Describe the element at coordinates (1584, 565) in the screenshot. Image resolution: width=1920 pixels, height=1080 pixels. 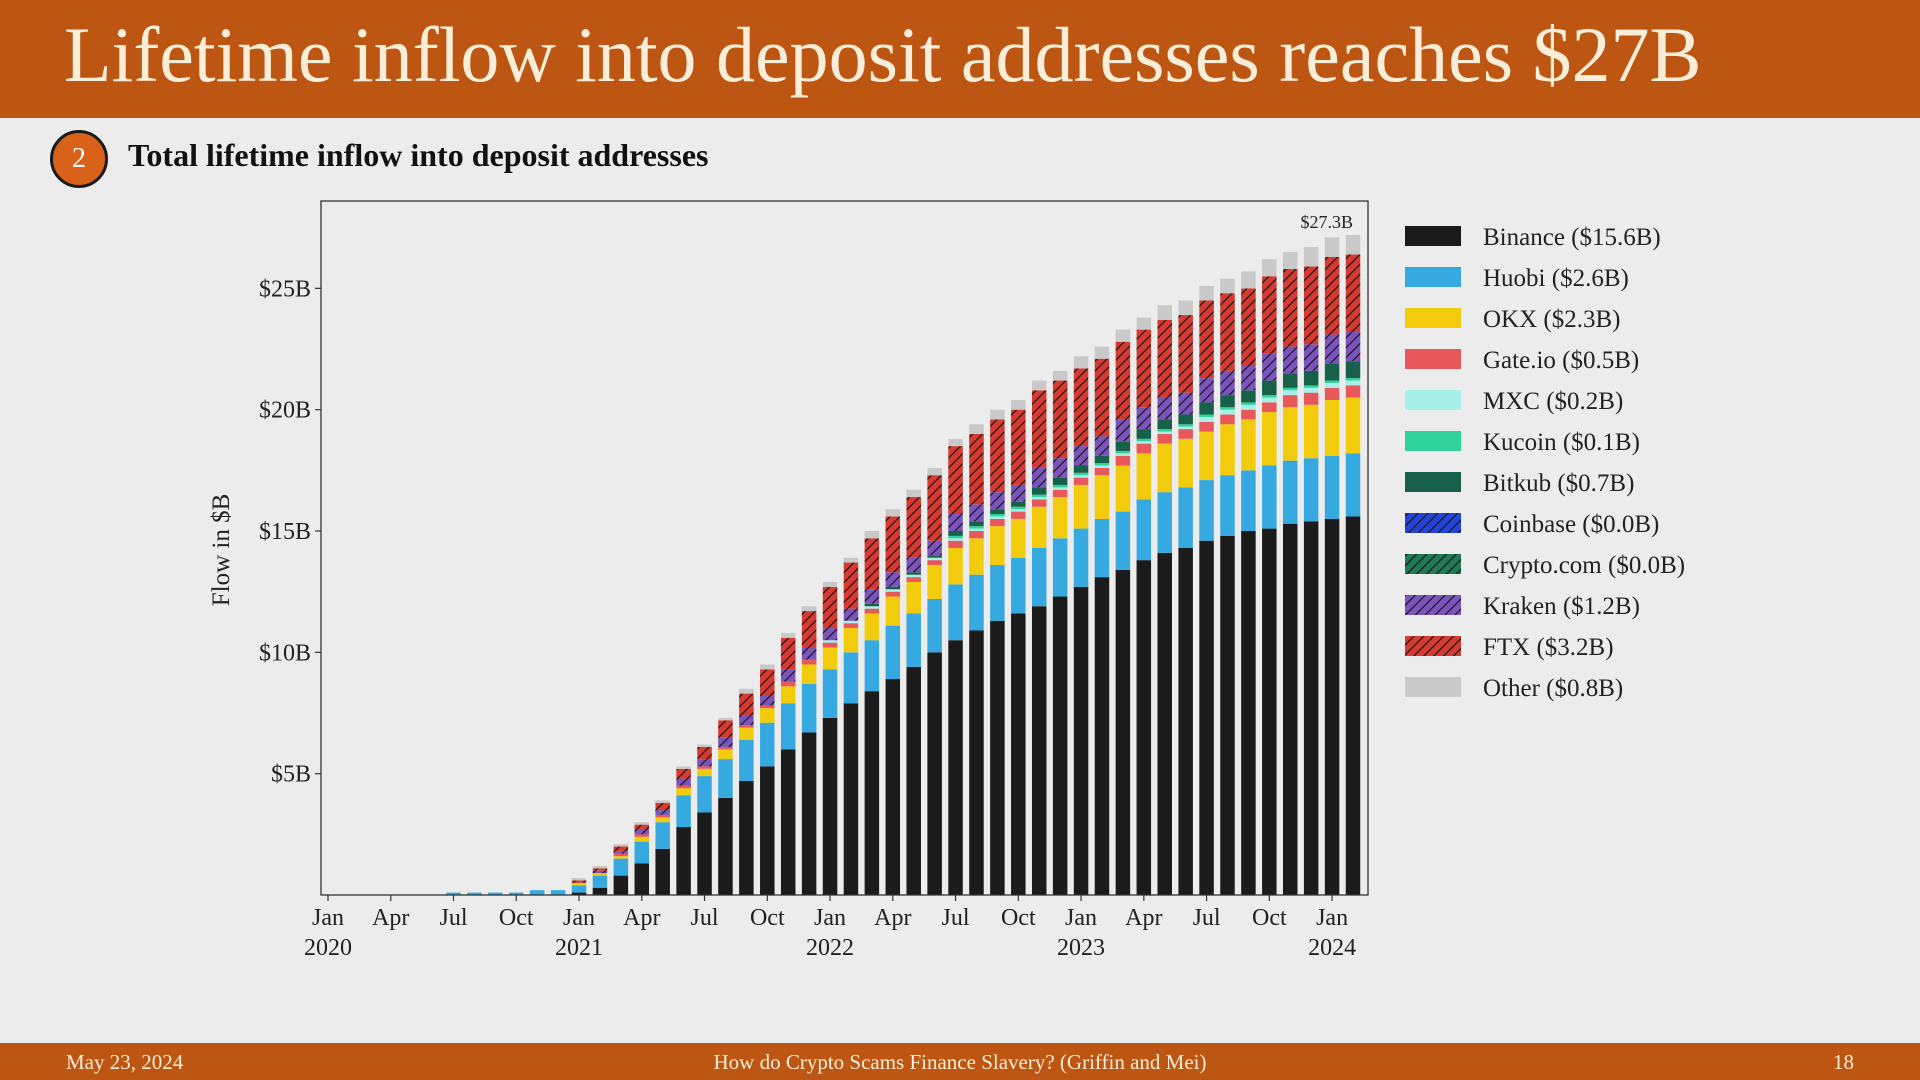
I see `legend-label: Crypto.com ($0.0B)` at that location.